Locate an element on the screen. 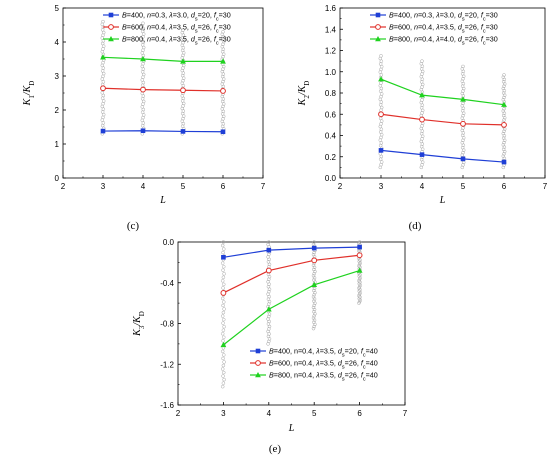  legend-n: n is located at coordinates (149, 15).